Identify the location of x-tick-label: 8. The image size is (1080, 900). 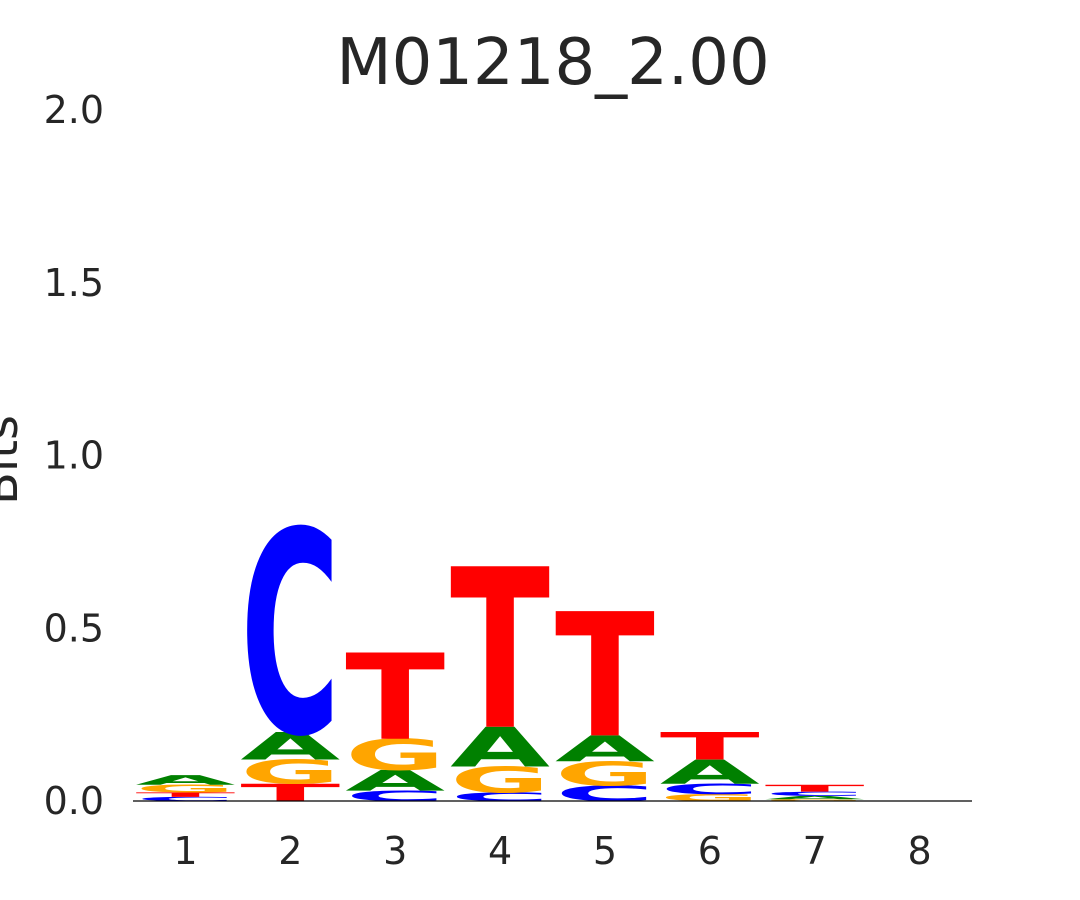
(919, 851).